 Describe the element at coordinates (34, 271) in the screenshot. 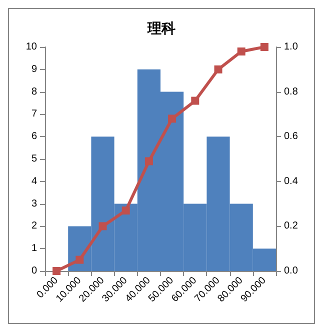

I see `y-tick-label: 0` at that location.